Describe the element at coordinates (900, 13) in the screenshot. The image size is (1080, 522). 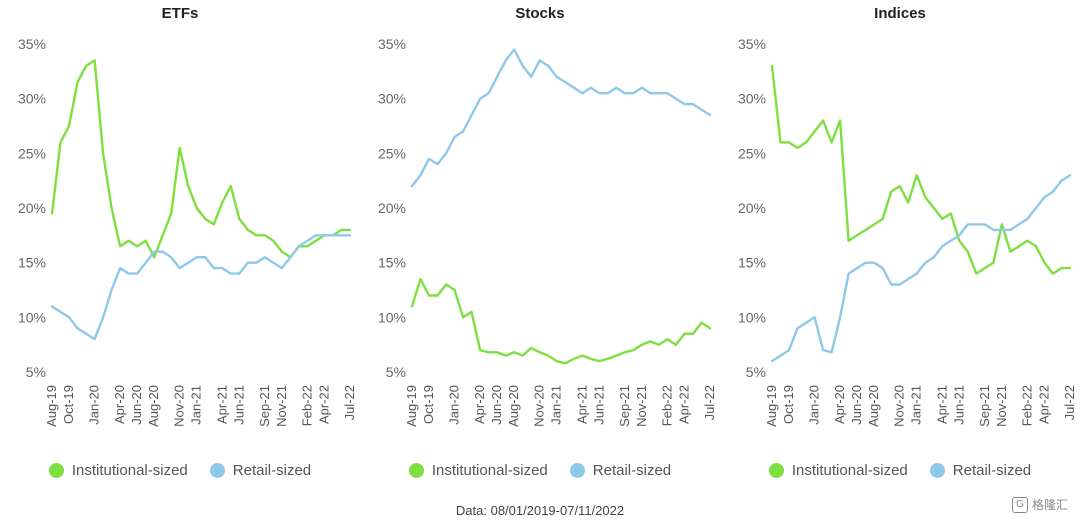
I see `chart-title: Indices` at that location.